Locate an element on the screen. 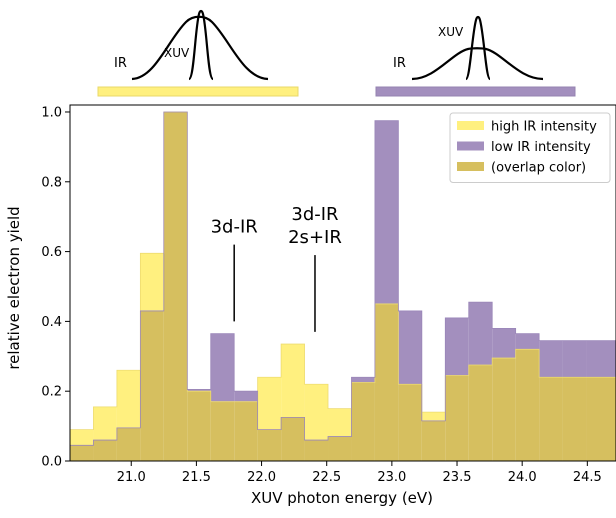  y-tick-label: 0.6 is located at coordinates (51, 252).